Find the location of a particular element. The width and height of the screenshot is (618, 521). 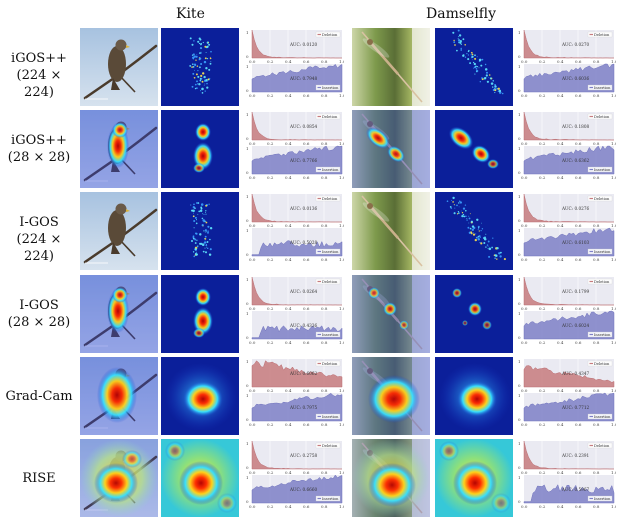

insertion-auc-label: AUC: 0.7766 is located at coordinates (303, 160).